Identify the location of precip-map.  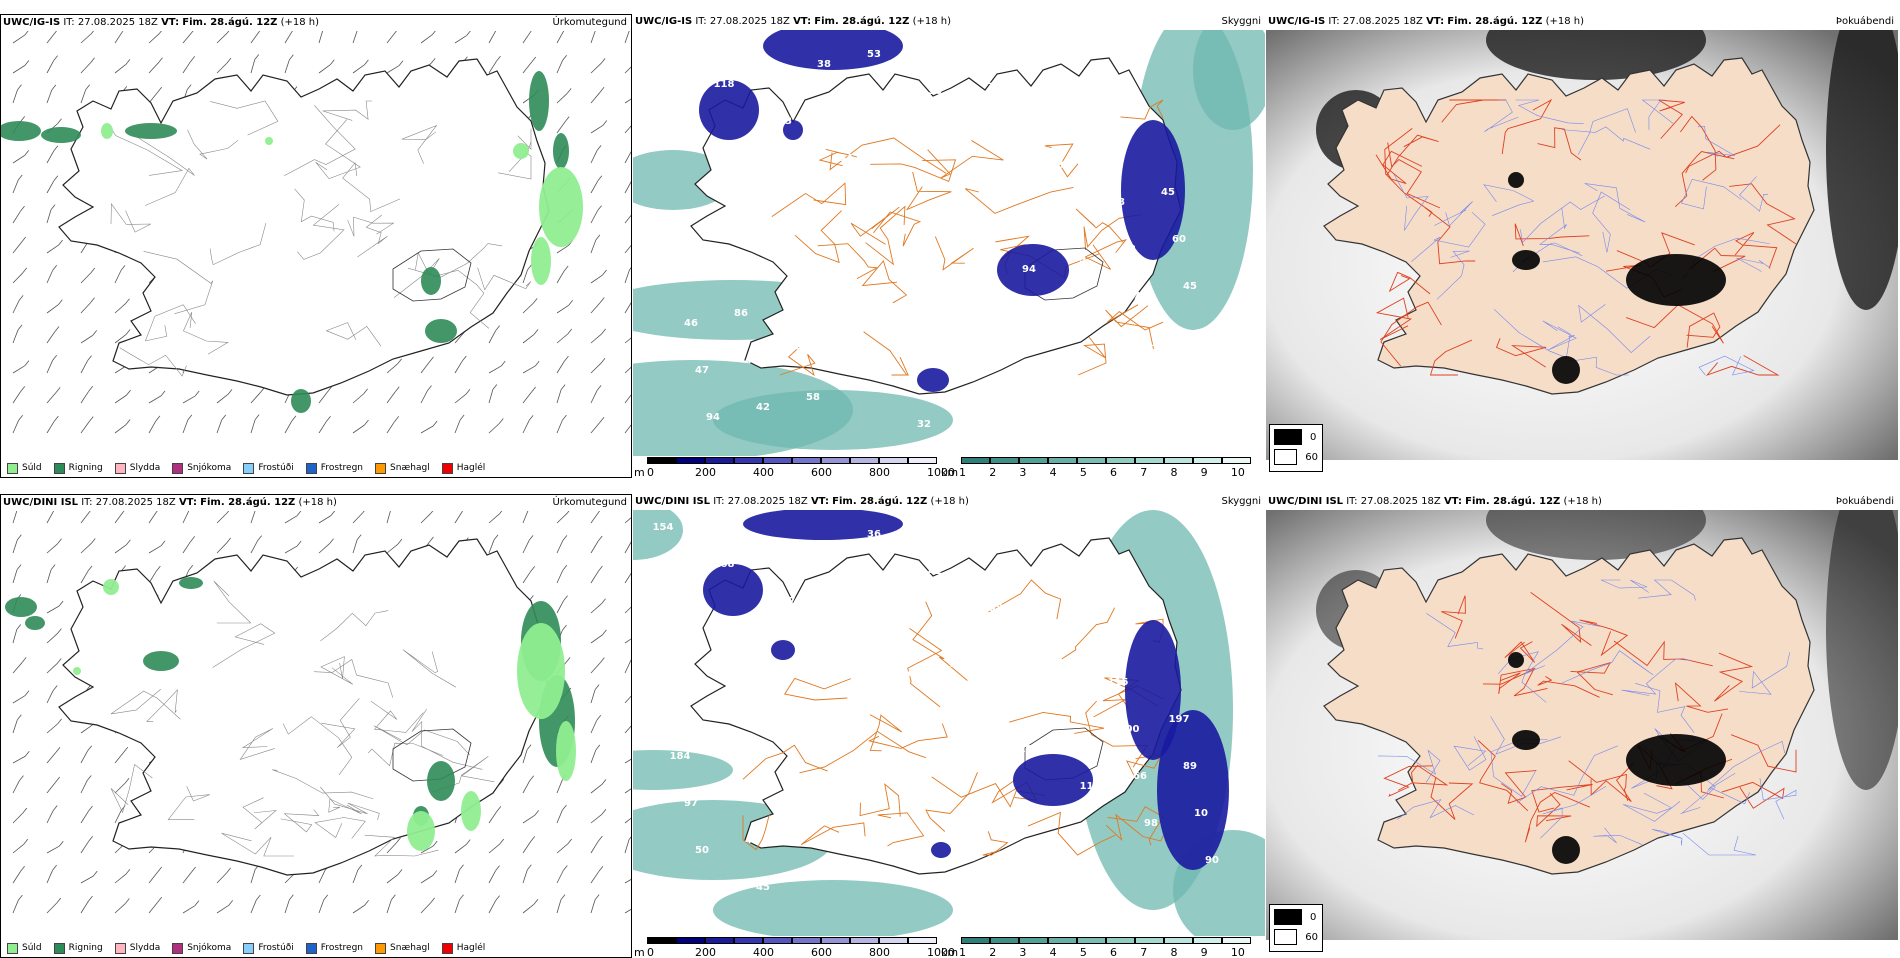
(316, 246).